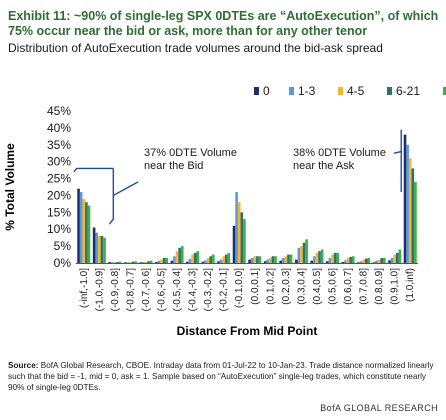 The image size is (446, 420). What do you see at coordinates (63, 246) in the screenshot?
I see `y-tick-label: 5%` at bounding box center [63, 246].